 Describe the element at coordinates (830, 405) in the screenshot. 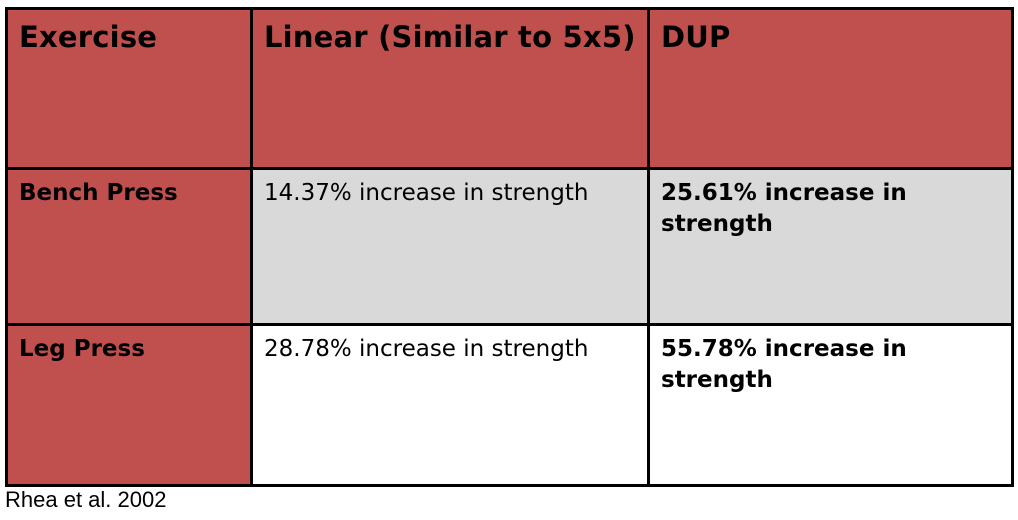

I see `dup-result-cell: 55.78% increase in strength` at that location.